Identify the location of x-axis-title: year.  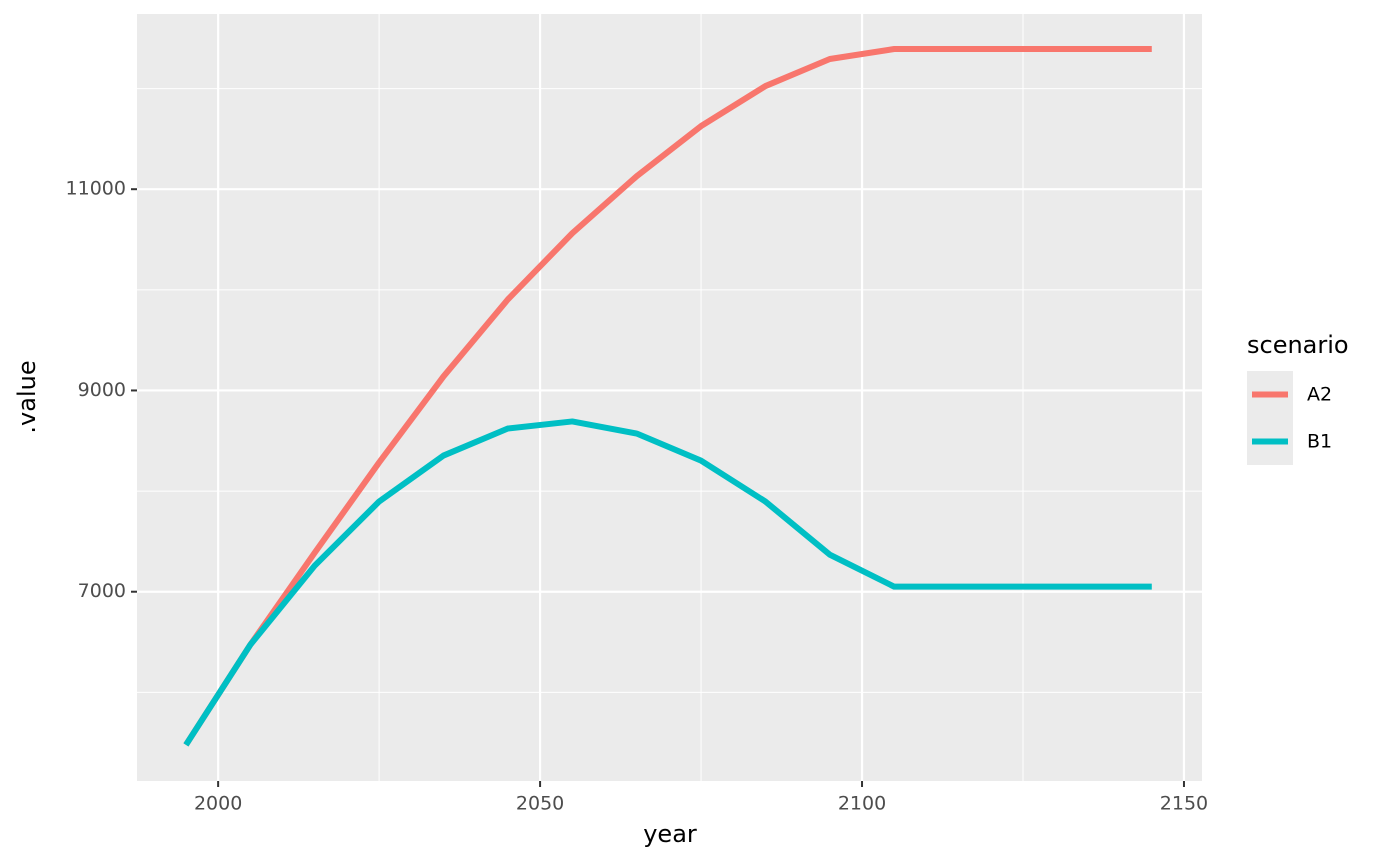
(670, 834).